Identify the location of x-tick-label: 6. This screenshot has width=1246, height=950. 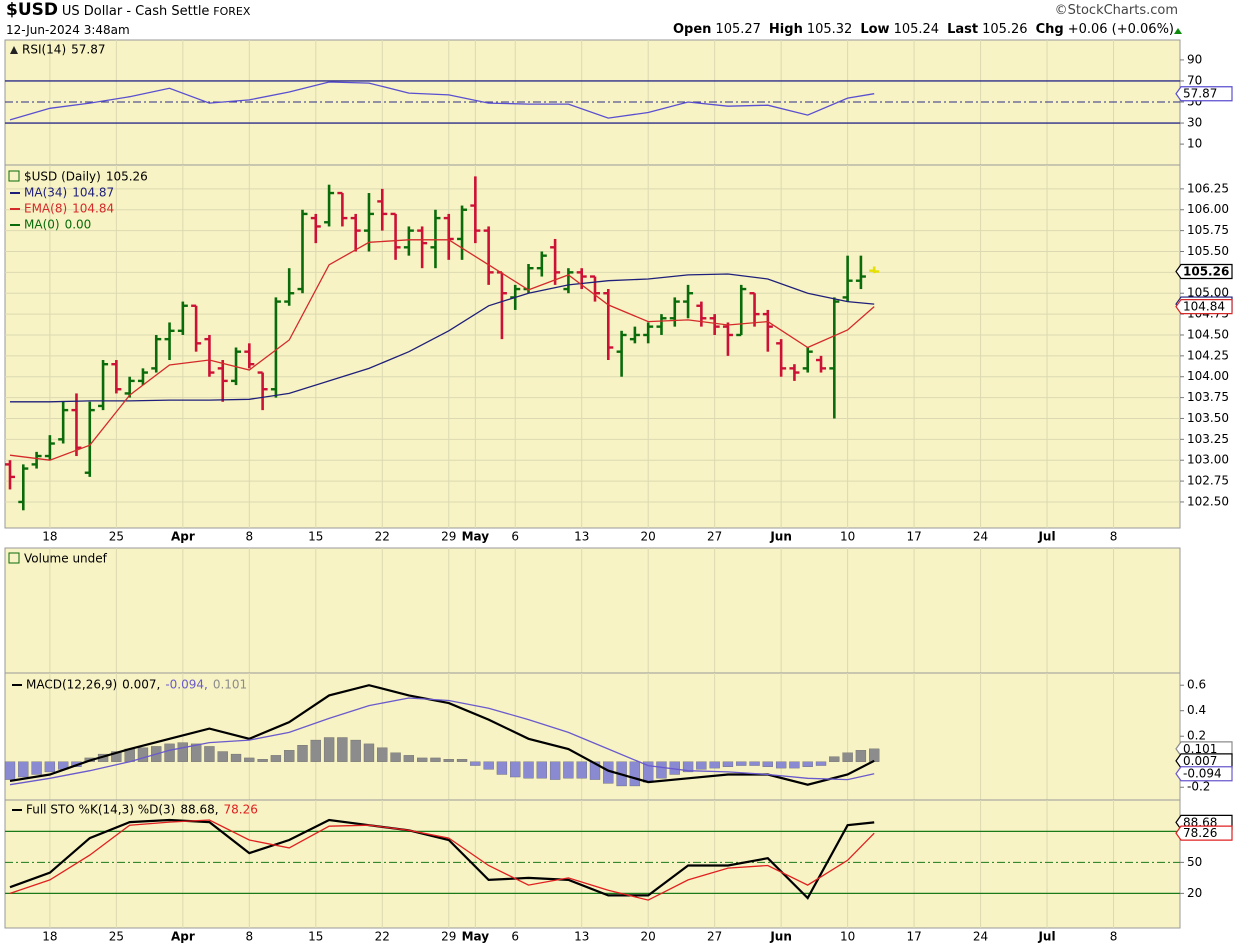
(515, 937).